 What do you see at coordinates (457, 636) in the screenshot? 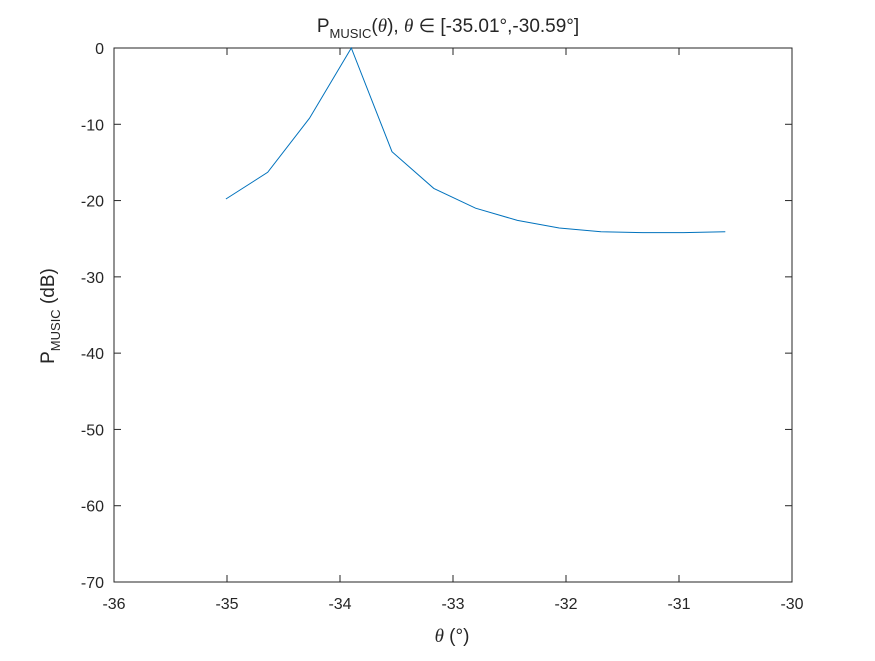
I see `x-axis-label-unit: (°)` at bounding box center [457, 636].